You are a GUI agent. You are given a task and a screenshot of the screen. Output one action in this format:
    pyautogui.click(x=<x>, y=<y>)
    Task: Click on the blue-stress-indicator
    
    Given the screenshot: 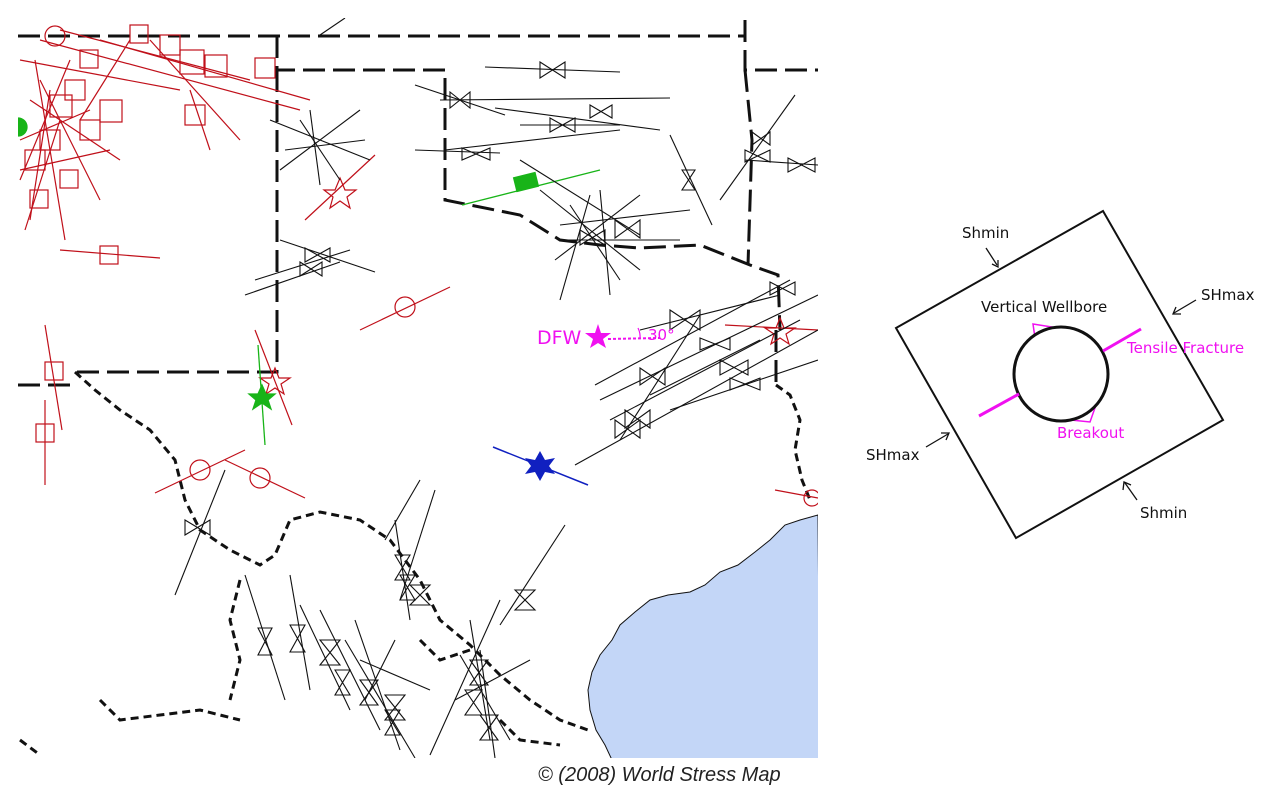 What is the action you would take?
    pyautogui.click(x=540, y=466)
    